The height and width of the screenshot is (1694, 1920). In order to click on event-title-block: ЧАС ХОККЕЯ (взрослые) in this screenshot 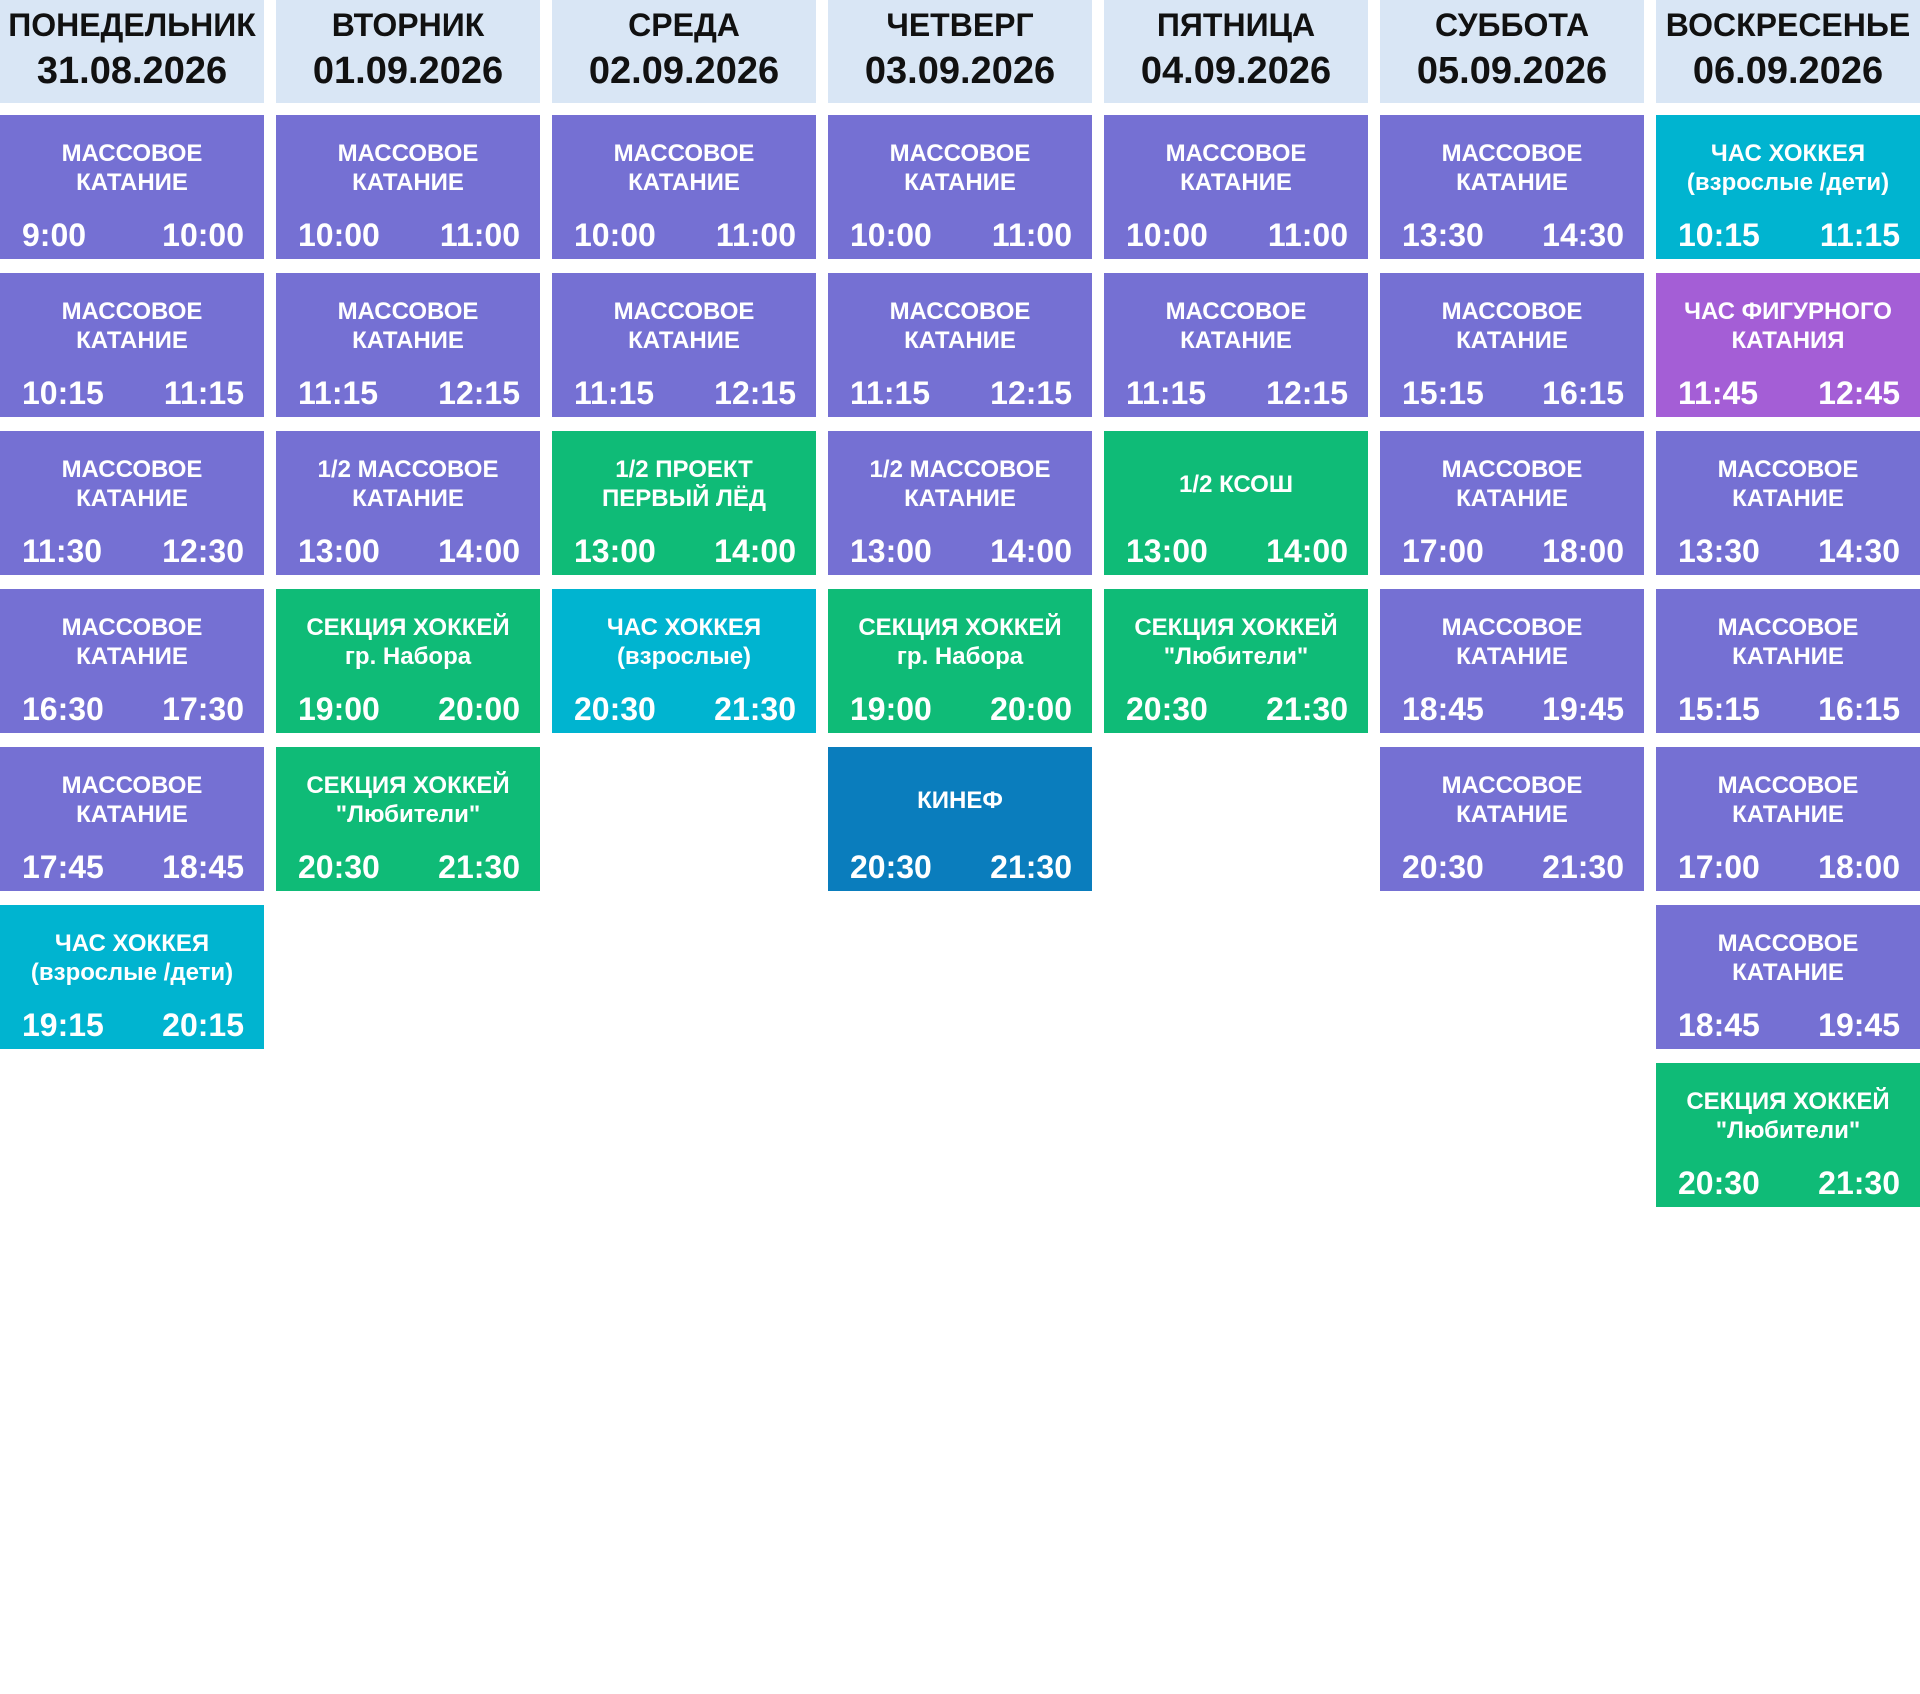, I will do `click(684, 649)`.